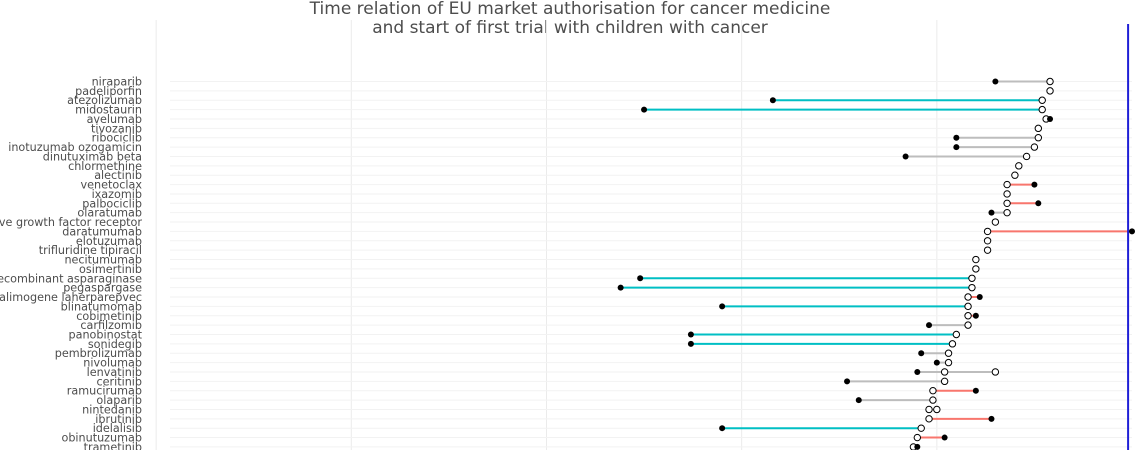 The image size is (1140, 450). What do you see at coordinates (90, 250) in the screenshot?
I see `category-label: trifluridine tipiracil` at bounding box center [90, 250].